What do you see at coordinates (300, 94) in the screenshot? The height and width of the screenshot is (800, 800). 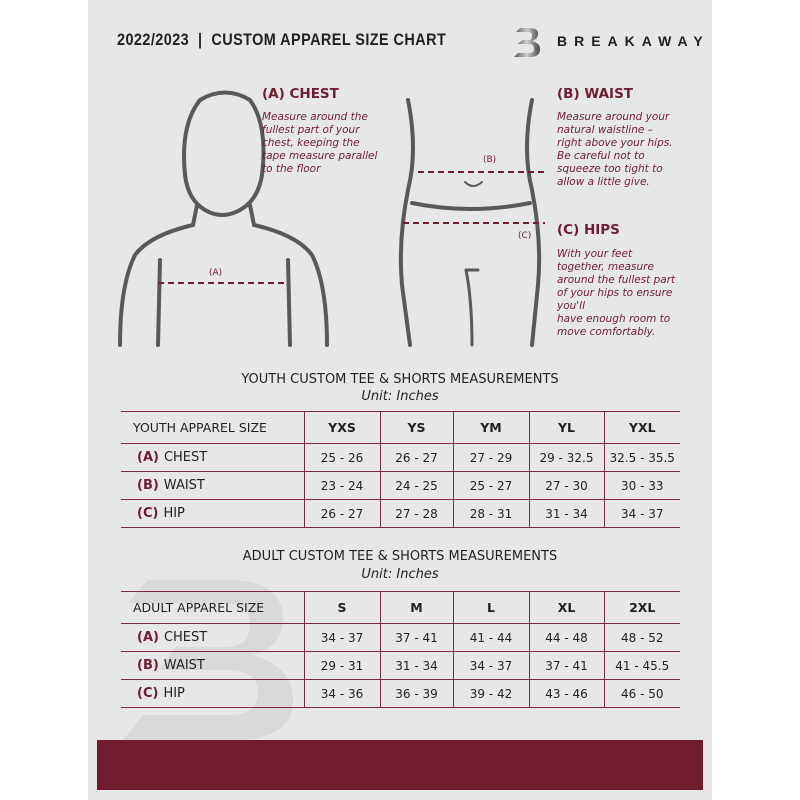 I see `chest-heading: (A) CHEST` at bounding box center [300, 94].